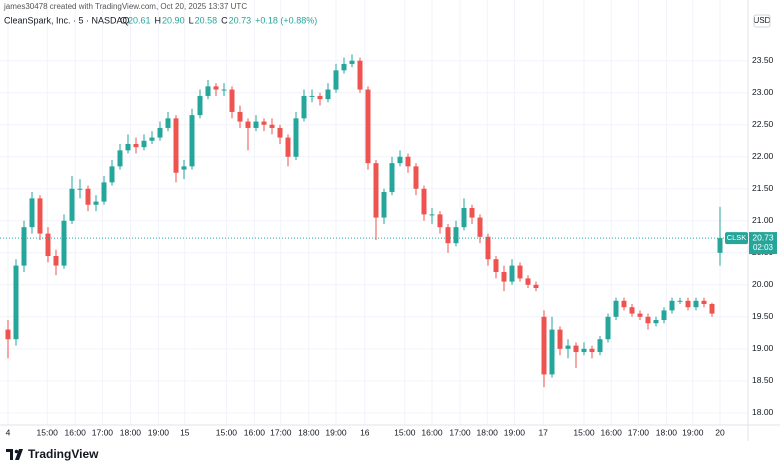 The height and width of the screenshot is (475, 780). I want to click on price-badge-text: 20.73, so click(763, 237).